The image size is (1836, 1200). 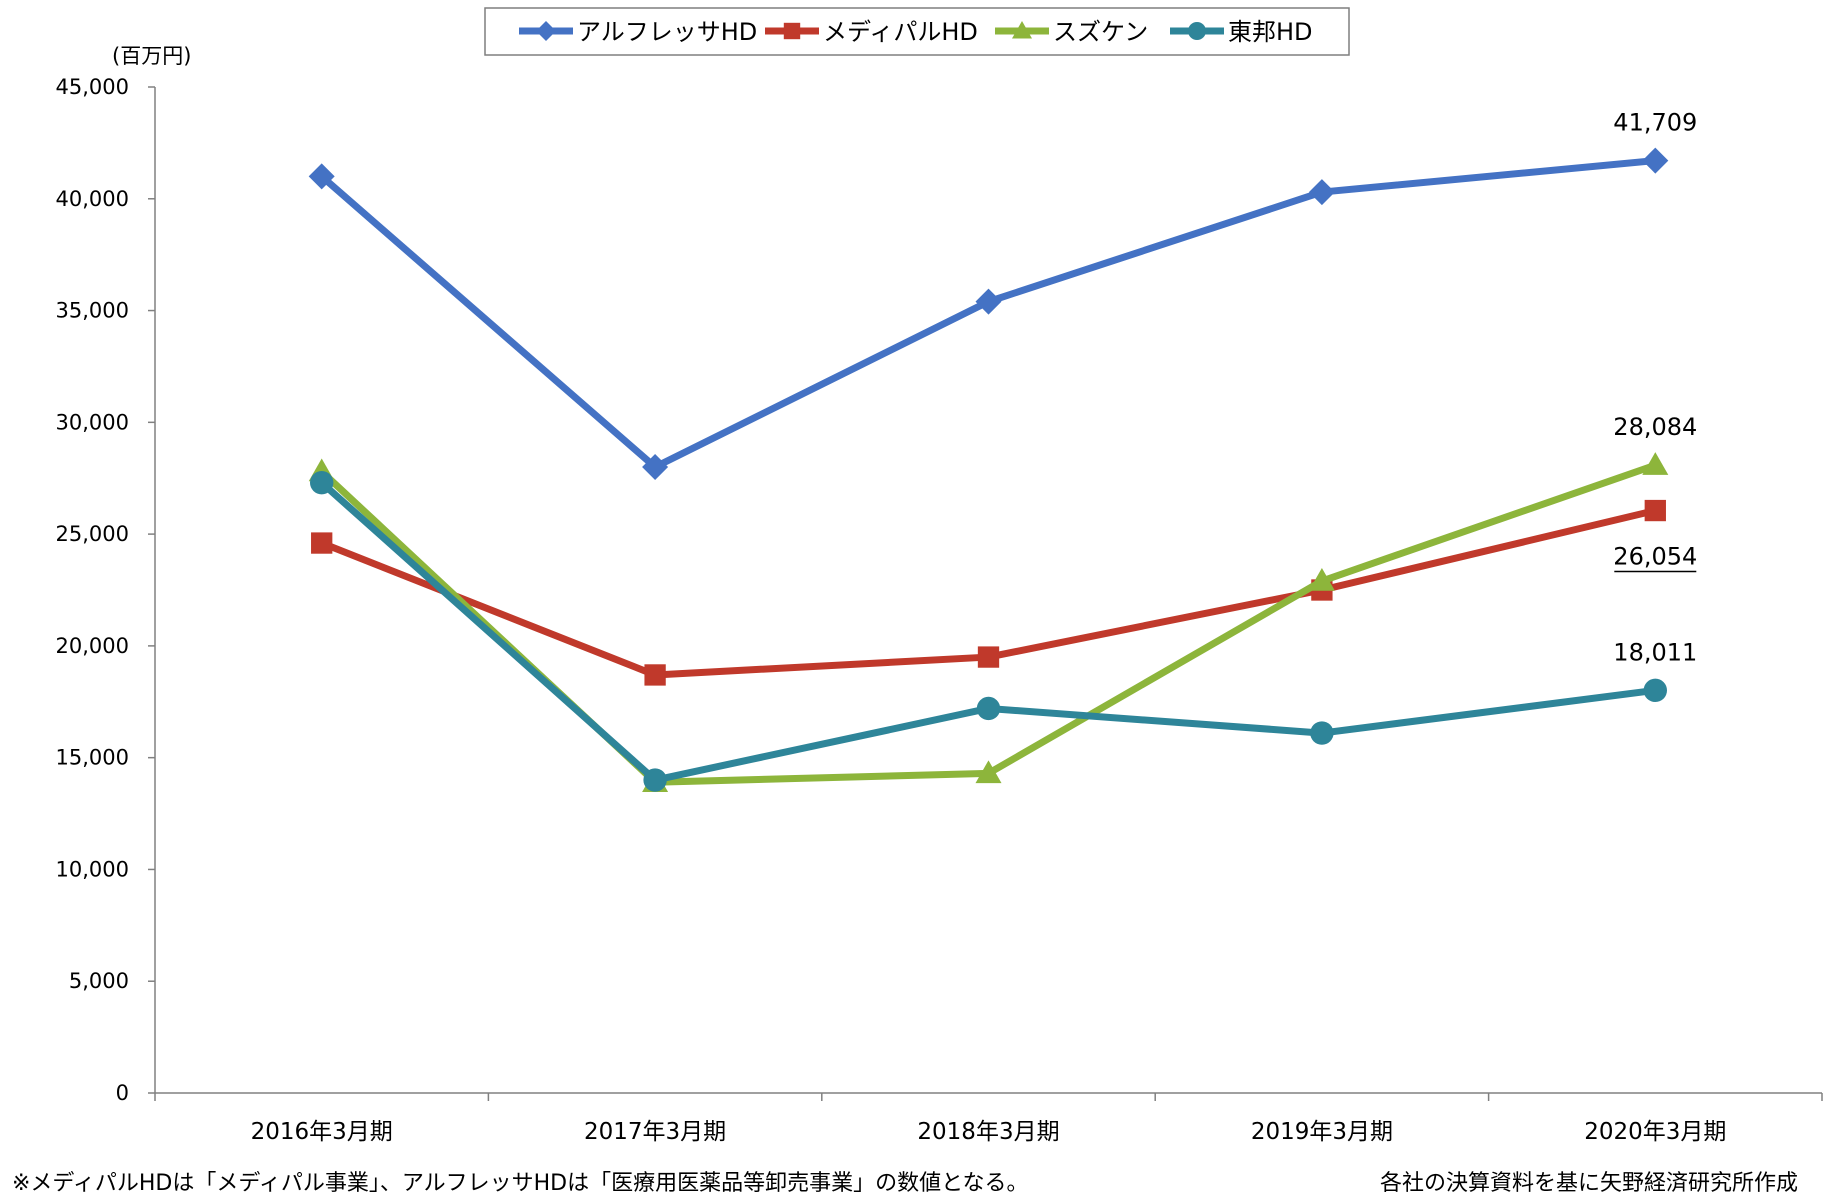 What do you see at coordinates (1655, 123) in the screenshot?
I see `data-label: 41,709` at bounding box center [1655, 123].